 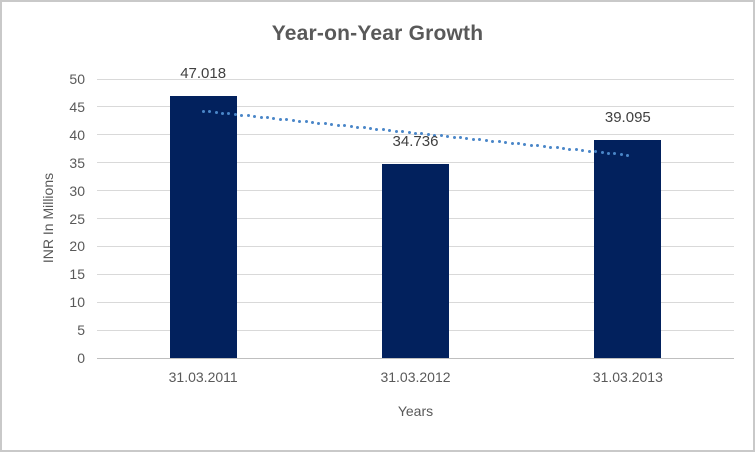 What do you see at coordinates (77, 246) in the screenshot?
I see `y-tick-label: 20` at bounding box center [77, 246].